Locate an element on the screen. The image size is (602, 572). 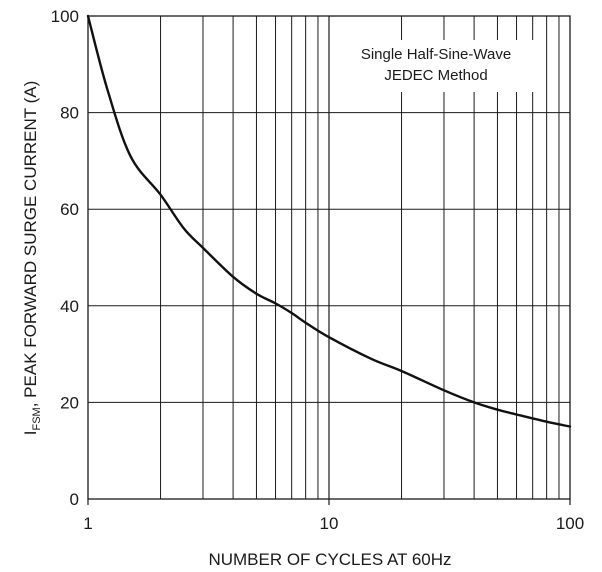
y-axis-title-rest: , PEAK FORWARD SURGE CURRENT (A) is located at coordinates (30, 244).